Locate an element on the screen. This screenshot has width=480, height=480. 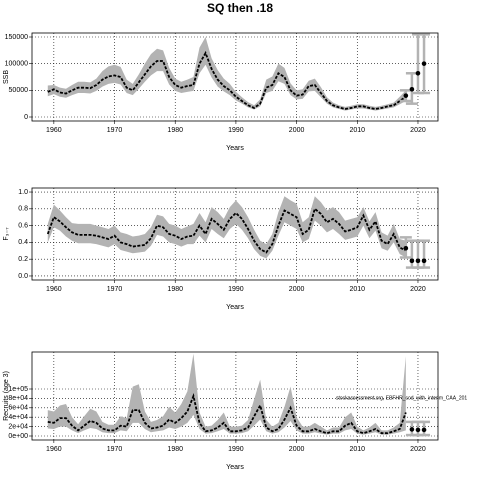
y-tick-label: 50000 is located at coordinates (19, 90).